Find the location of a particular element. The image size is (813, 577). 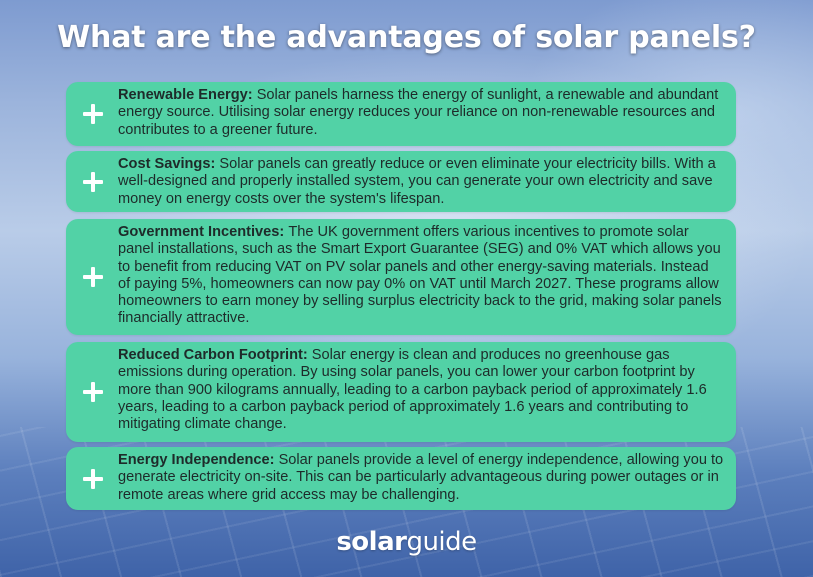

solarguide-logo: solarguide is located at coordinates (406, 542).